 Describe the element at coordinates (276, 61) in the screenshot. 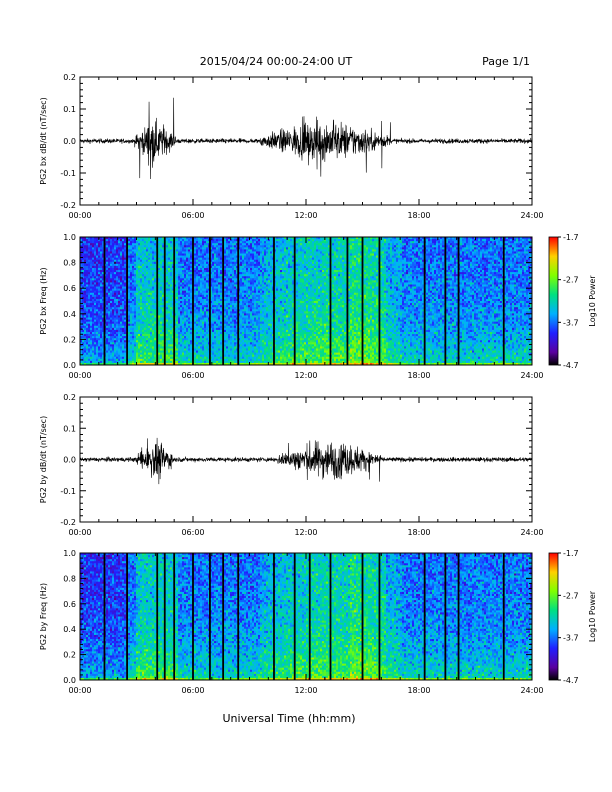

I see `figure-title: 2015/04/24 00:00-24:00 UT` at that location.